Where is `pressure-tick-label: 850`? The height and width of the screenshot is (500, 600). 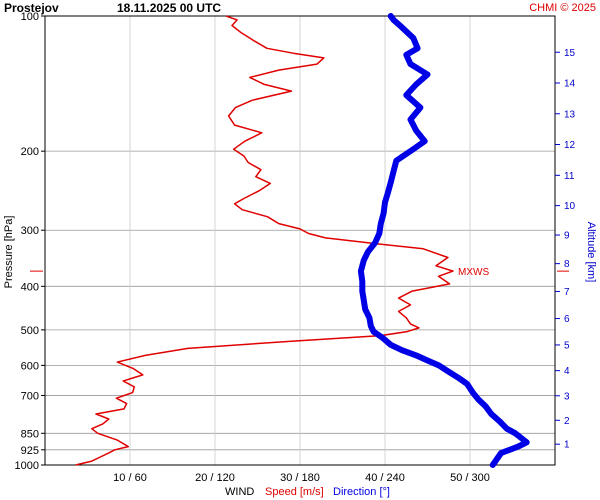
pressure-tick-label: 850 is located at coordinates (30, 434).